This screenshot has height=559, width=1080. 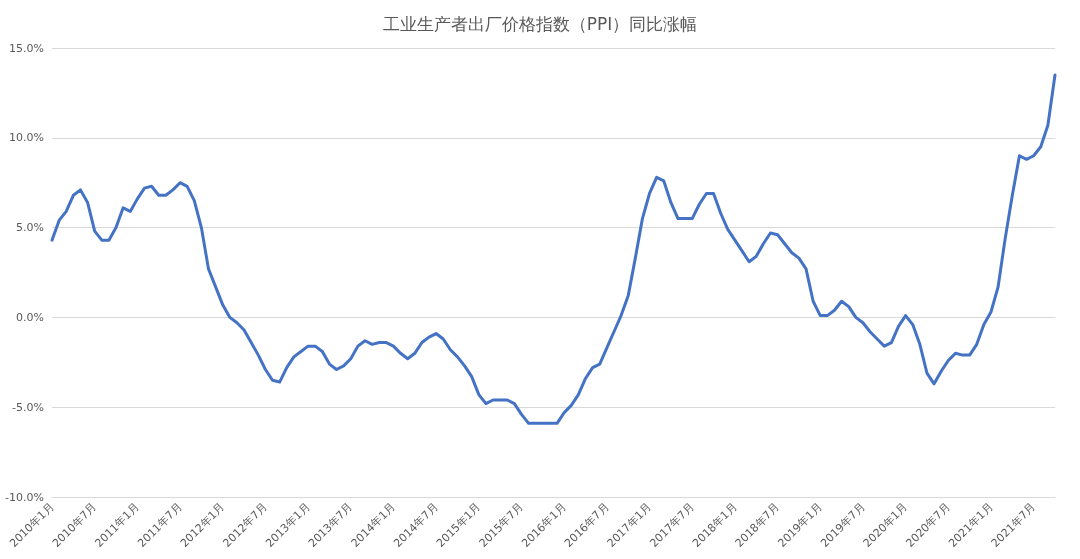 I want to click on y-tick-label: -5.0%, so click(x=28, y=407).